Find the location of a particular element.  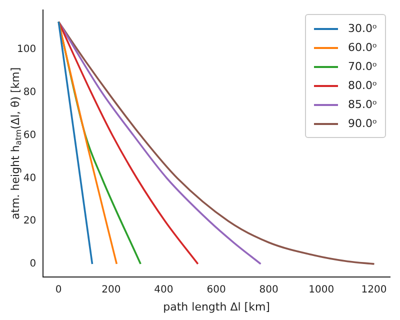

legend-label: 80.0ᵒ is located at coordinates (362, 85).